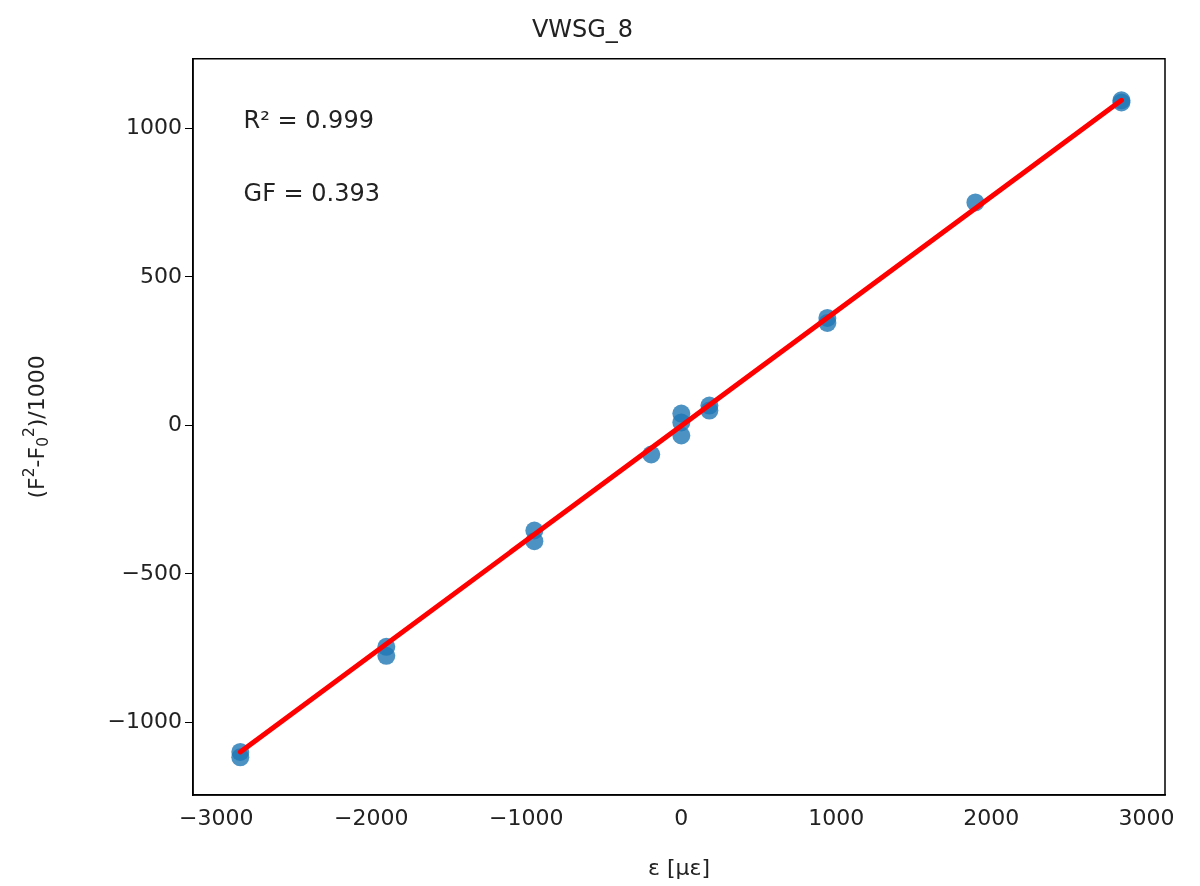 The image size is (1200, 886). Describe the element at coordinates (36, 427) in the screenshot. I see `y-axis-title: (F2-F02)/1000` at that location.